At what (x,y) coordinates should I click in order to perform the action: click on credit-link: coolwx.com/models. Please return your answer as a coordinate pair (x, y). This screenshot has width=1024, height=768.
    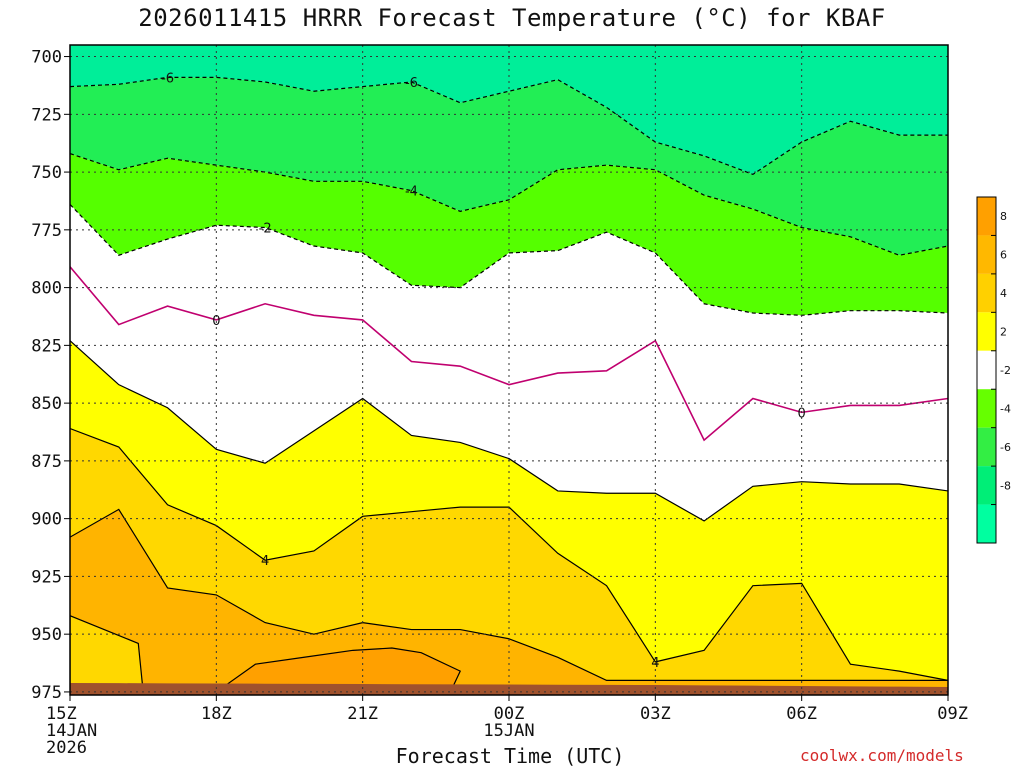
    Looking at the image, I should click on (882, 755).